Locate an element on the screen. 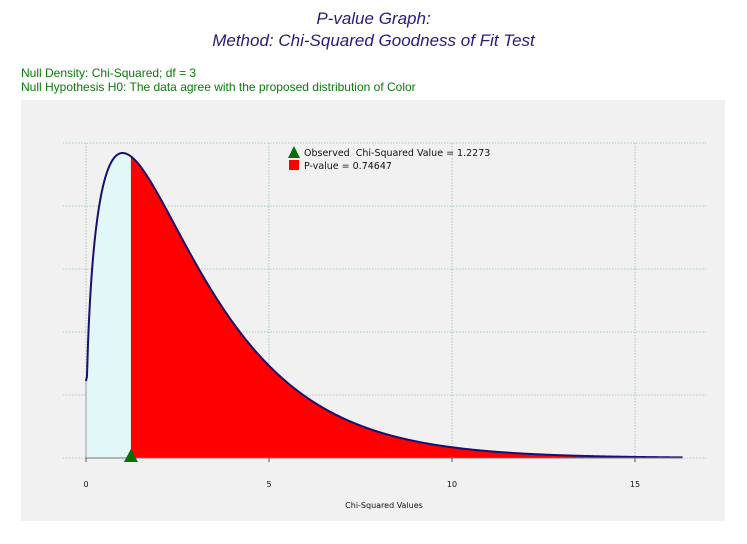 This screenshot has width=747, height=544. null-density-text: Null Density: Chi-Squared; df = 3 is located at coordinates (109, 73).